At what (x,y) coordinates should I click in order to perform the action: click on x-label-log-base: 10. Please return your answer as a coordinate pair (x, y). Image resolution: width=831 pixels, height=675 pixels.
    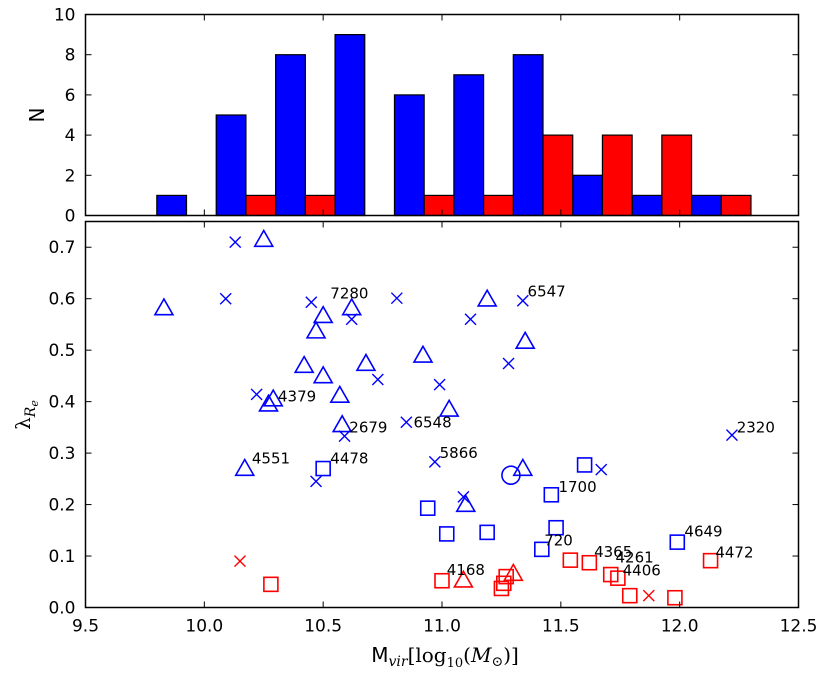
    Looking at the image, I should click on (455, 663).